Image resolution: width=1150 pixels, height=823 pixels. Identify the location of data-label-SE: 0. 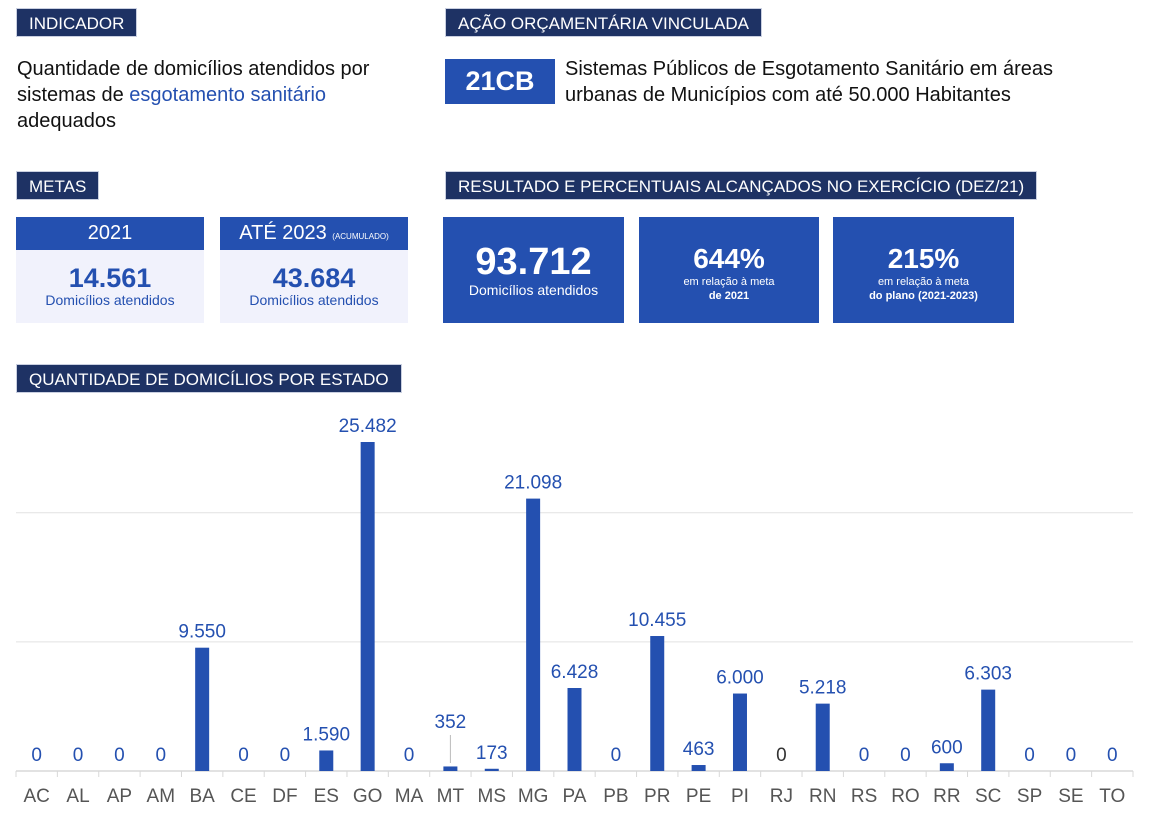
(1071, 755).